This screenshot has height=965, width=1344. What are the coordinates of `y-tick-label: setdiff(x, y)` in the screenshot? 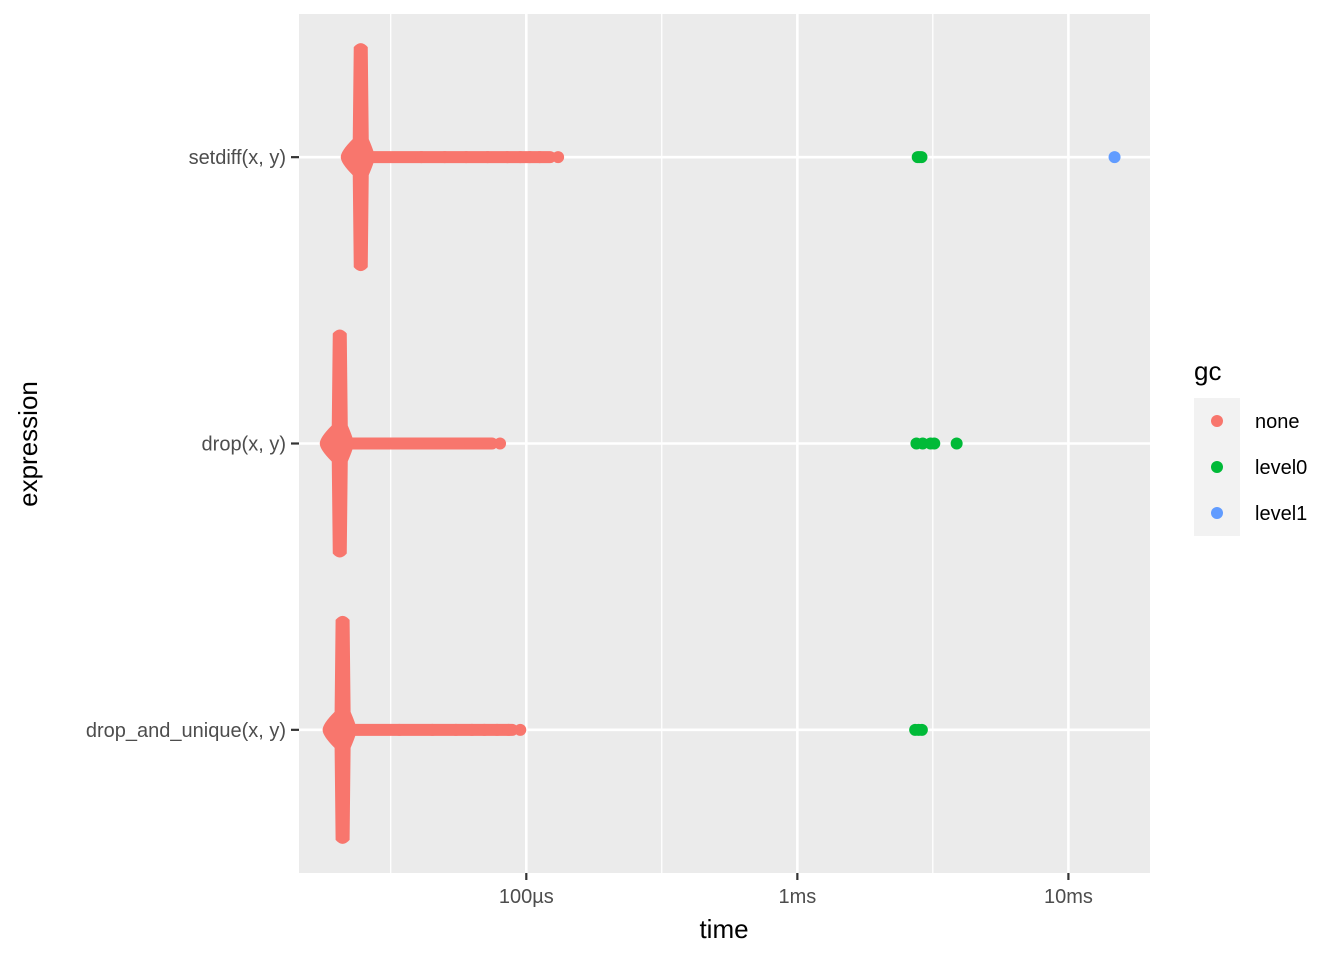 It's located at (237, 158).